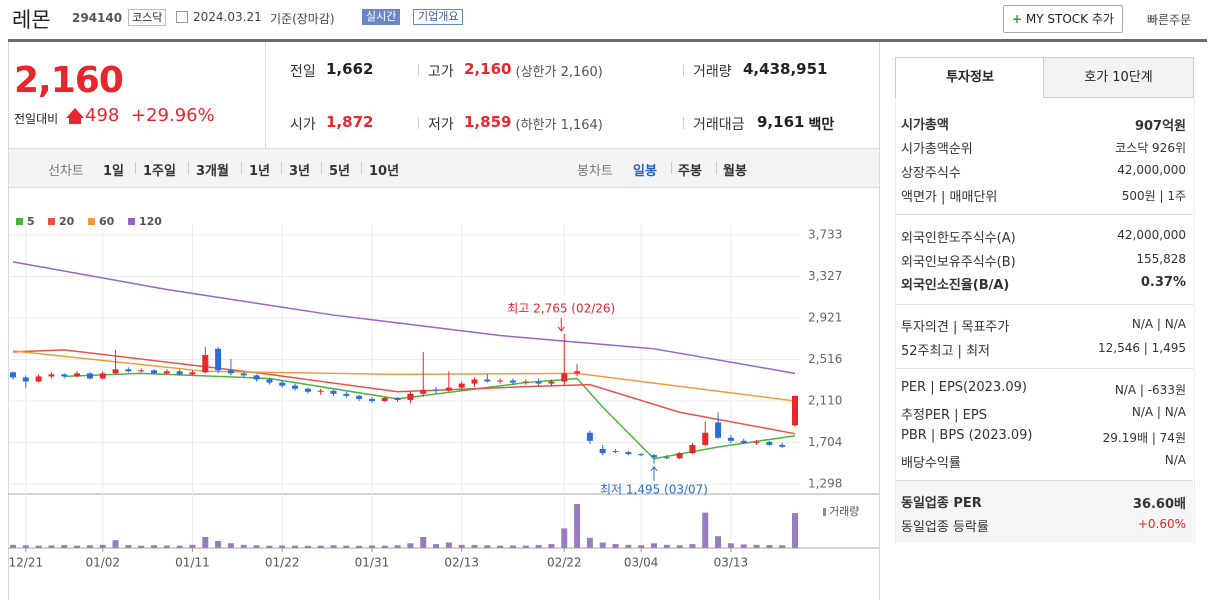 This screenshot has height=600, width=1220. I want to click on annotation-high: 최고 2,765 (02/26), so click(561, 308).